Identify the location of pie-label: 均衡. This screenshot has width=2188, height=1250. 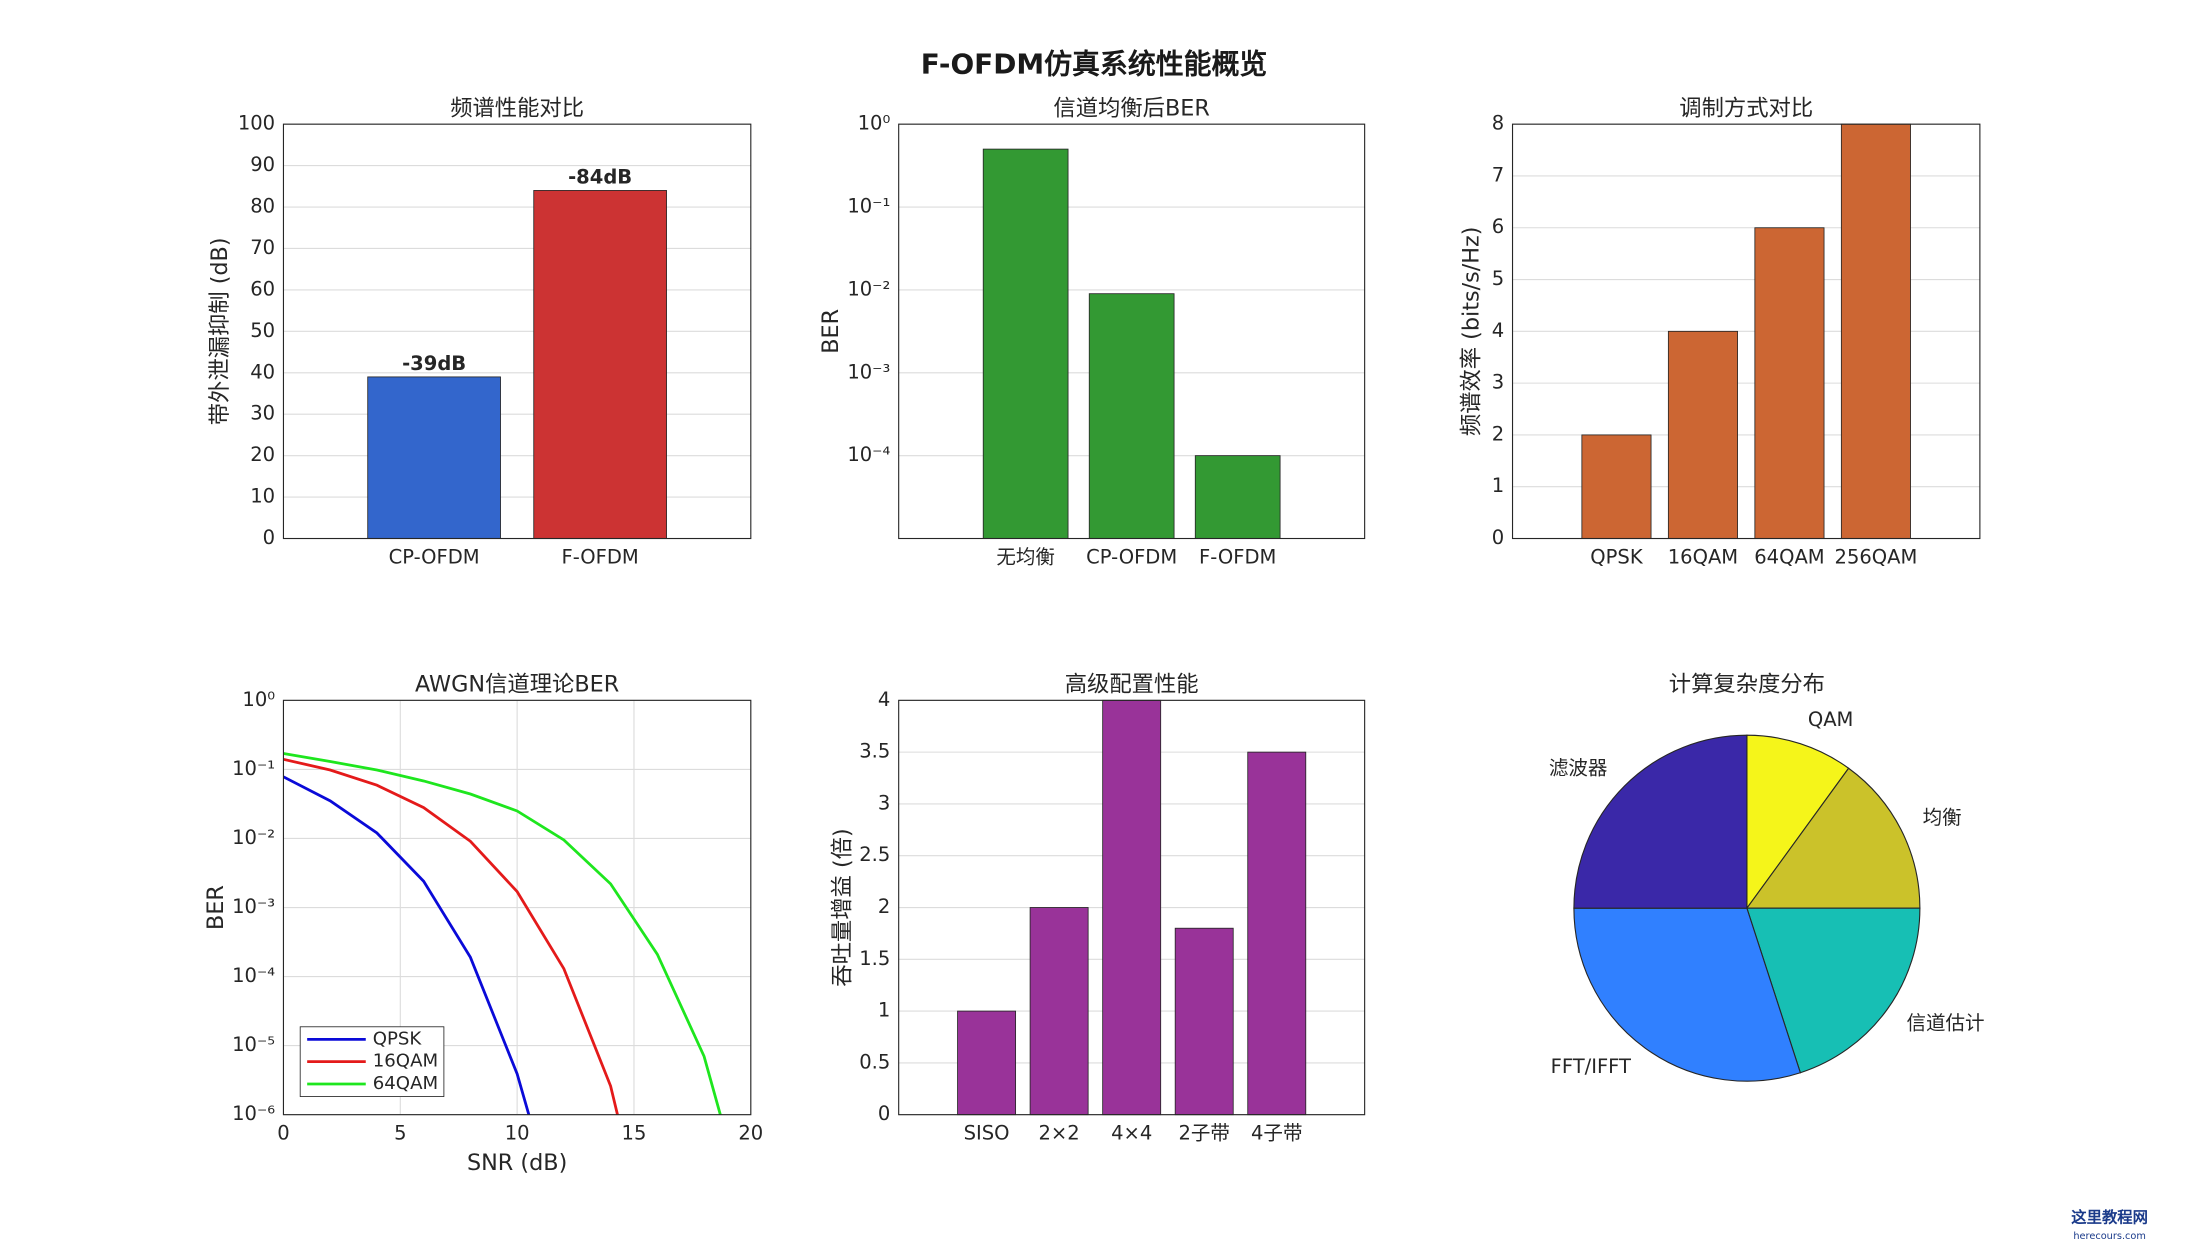
(1942, 817).